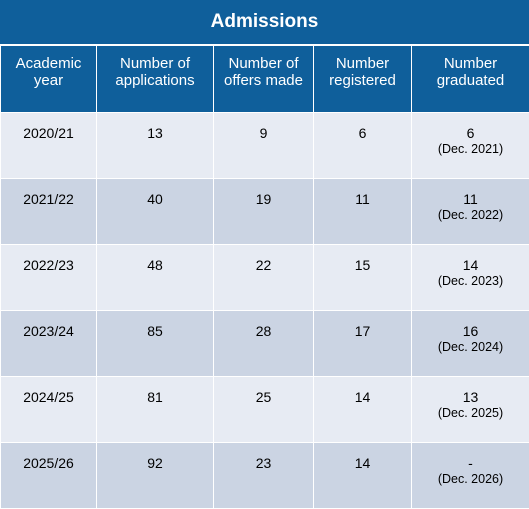 The width and height of the screenshot is (529, 509). Describe the element at coordinates (363, 145) in the screenshot. I see `cell-registered: 6` at that location.